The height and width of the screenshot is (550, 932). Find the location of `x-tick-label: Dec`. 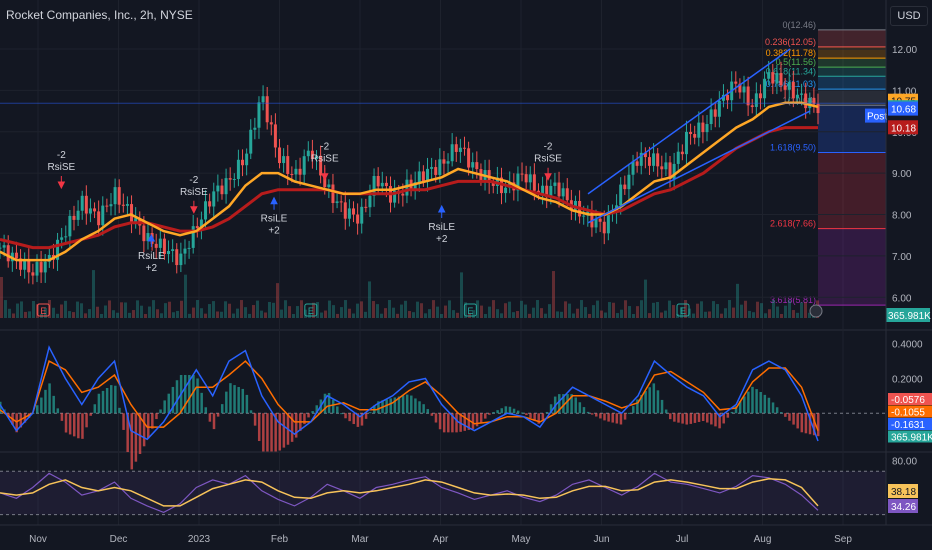

x-tick-label: Dec is located at coordinates (119, 539).